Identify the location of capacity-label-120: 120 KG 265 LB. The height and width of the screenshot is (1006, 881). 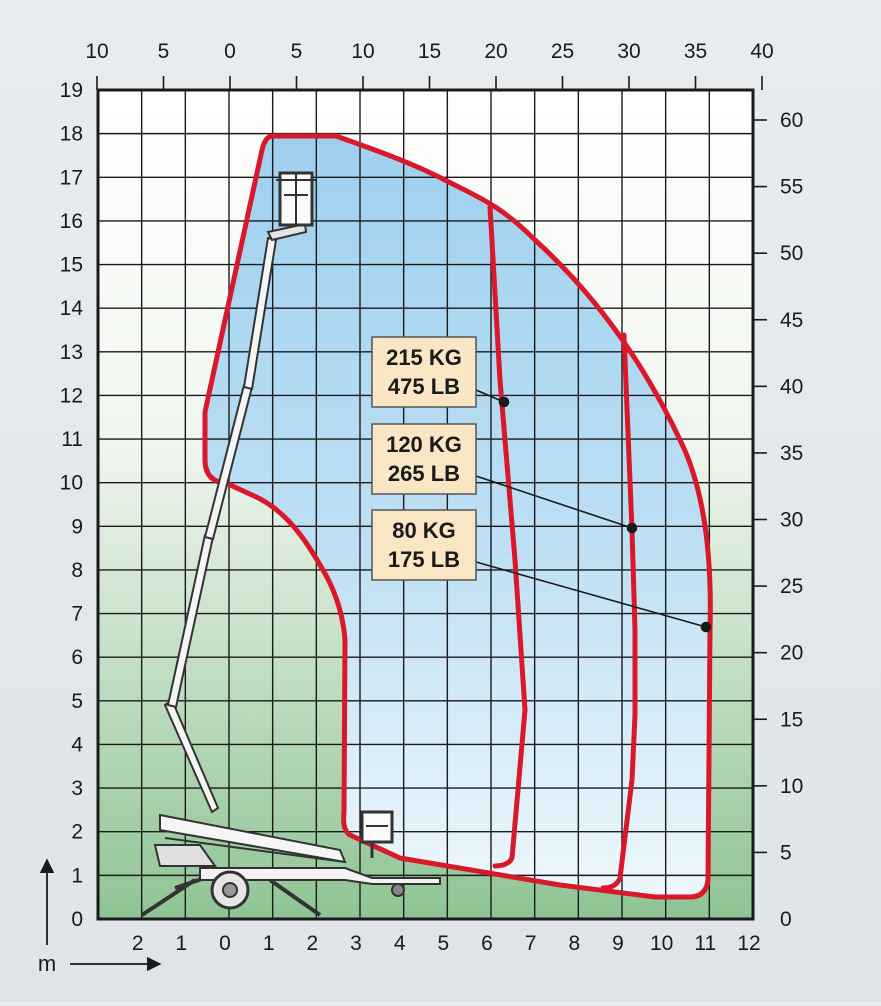
(424, 459).